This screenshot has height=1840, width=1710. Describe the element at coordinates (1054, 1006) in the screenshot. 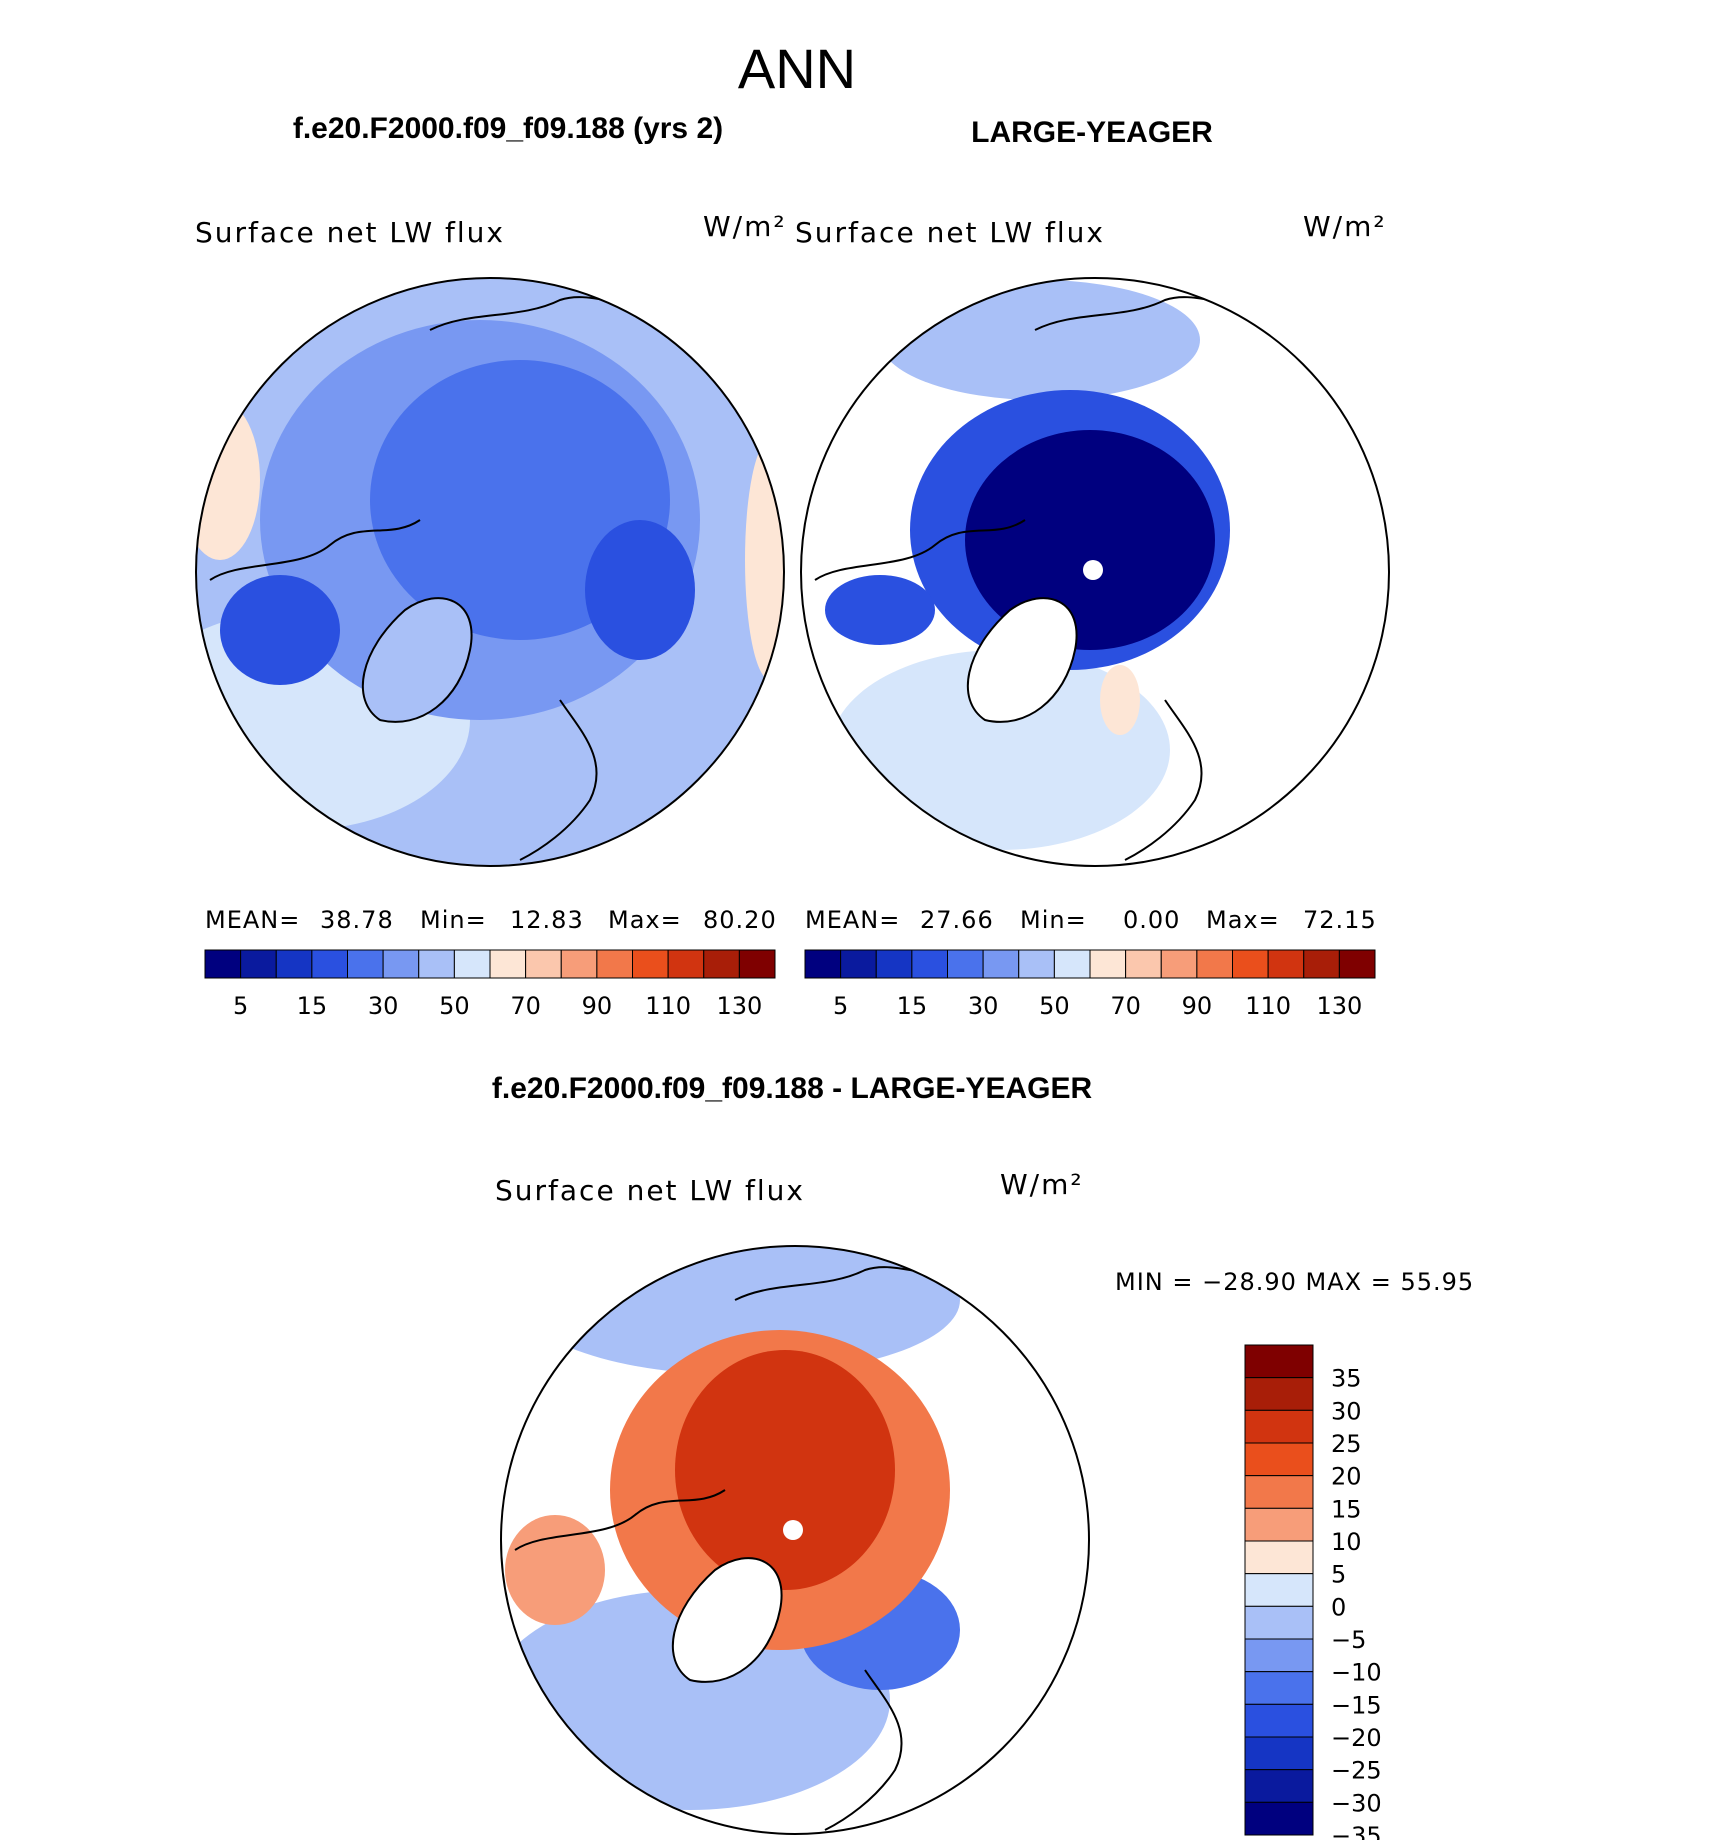

I see `colorbar-obs-tick-label: 50` at that location.